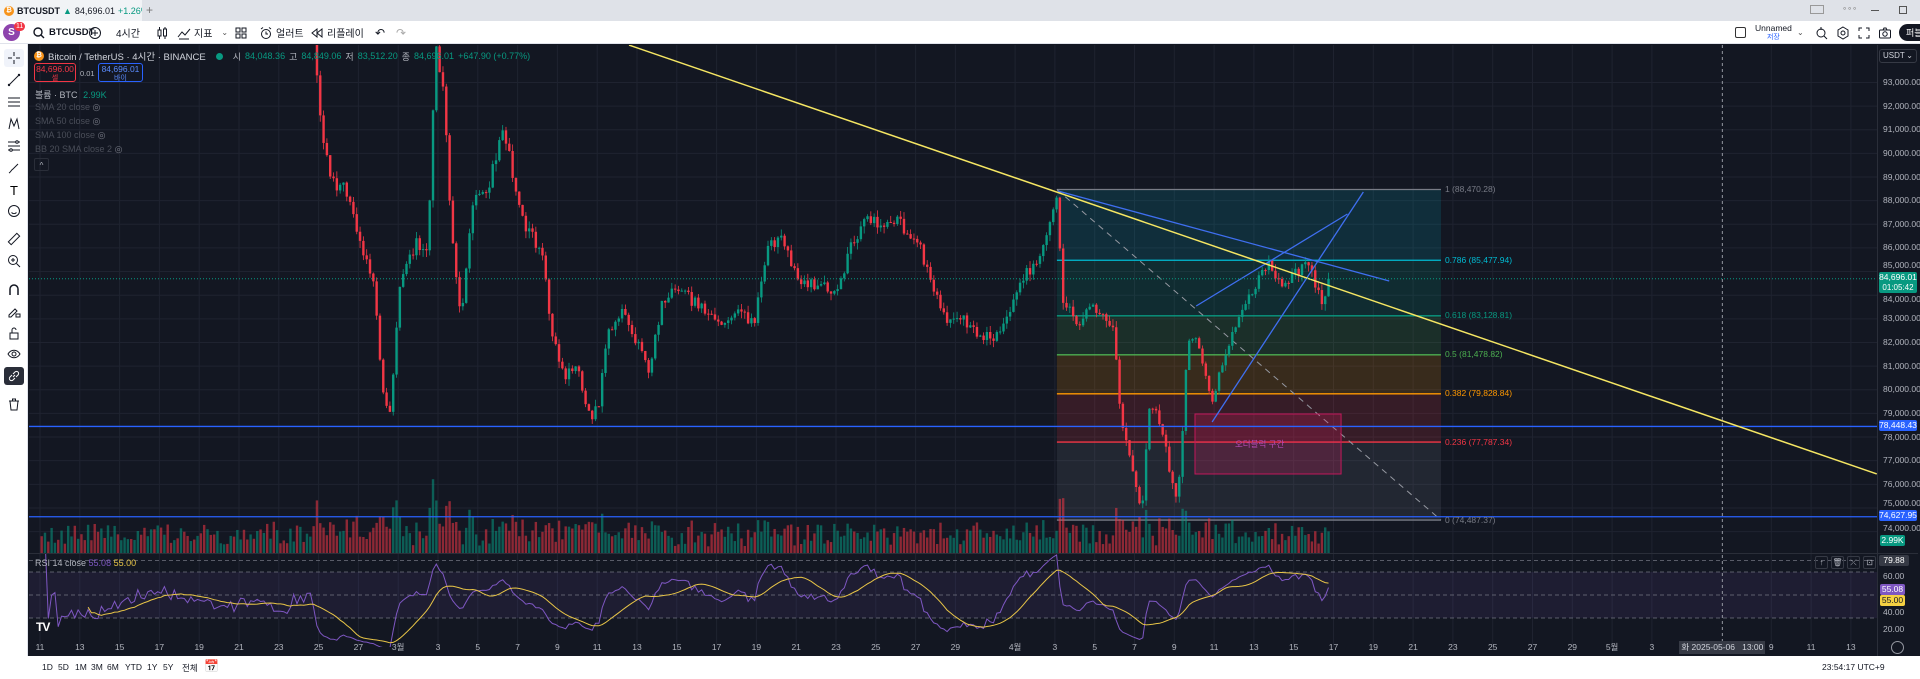 The image size is (1920, 679). What do you see at coordinates (380, 32) in the screenshot?
I see `undo-button: ↶` at bounding box center [380, 32].